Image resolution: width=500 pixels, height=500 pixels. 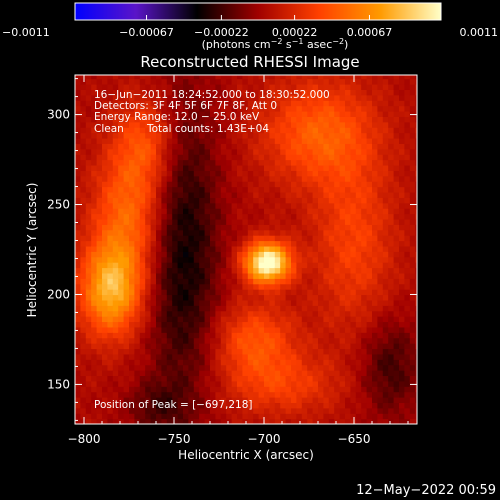 I want to click on y-tick-label: 250, so click(x=58, y=205).